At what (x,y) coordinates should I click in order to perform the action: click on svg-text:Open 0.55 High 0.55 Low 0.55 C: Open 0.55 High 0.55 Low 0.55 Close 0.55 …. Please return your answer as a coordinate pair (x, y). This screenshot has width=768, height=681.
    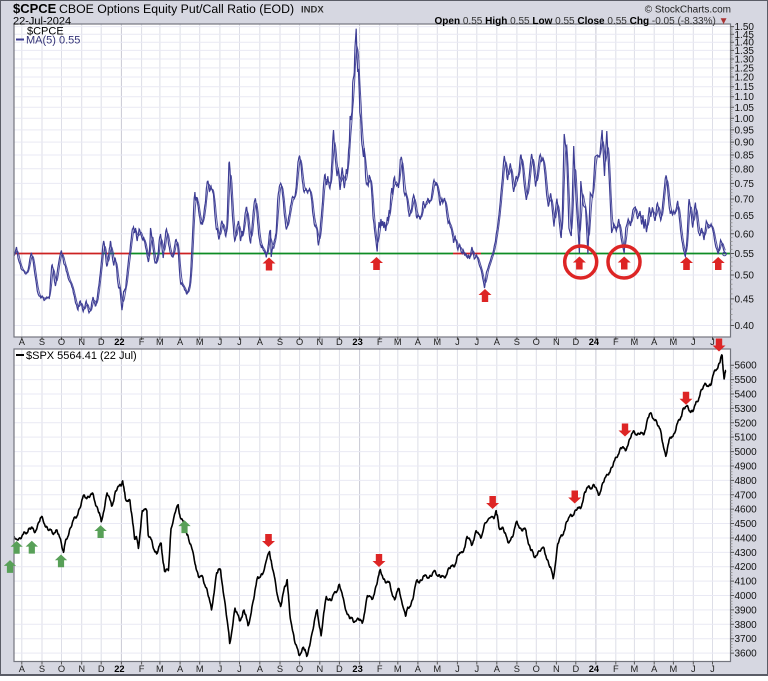
    Looking at the image, I should click on (582, 21).